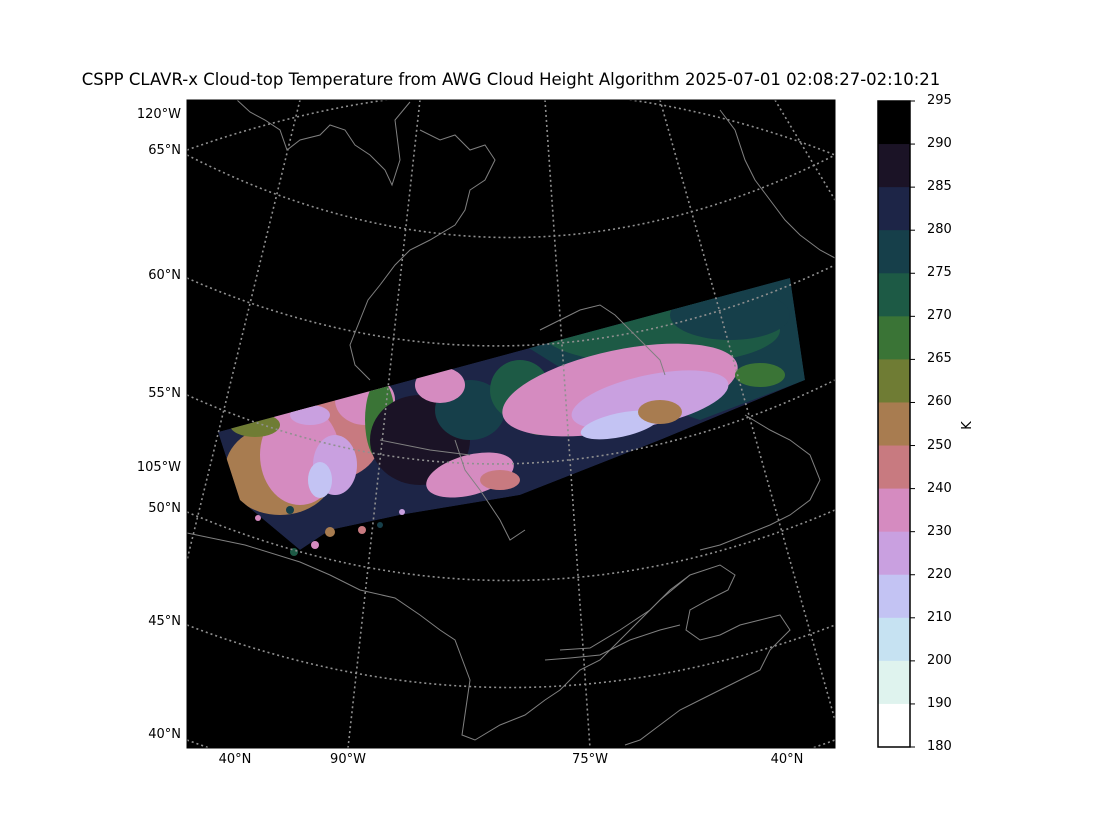 The image size is (1120, 840). What do you see at coordinates (939, 531) in the screenshot?
I see `colorbar-tick-label: 230` at bounding box center [939, 531].